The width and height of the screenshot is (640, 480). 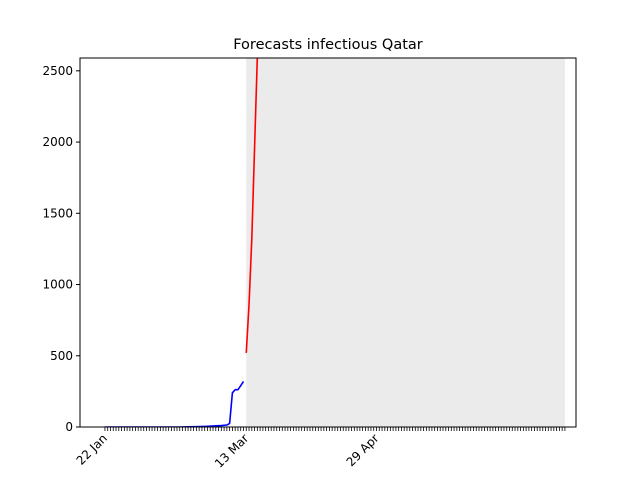 I want to click on y-tick-label: 500, so click(x=61, y=356).